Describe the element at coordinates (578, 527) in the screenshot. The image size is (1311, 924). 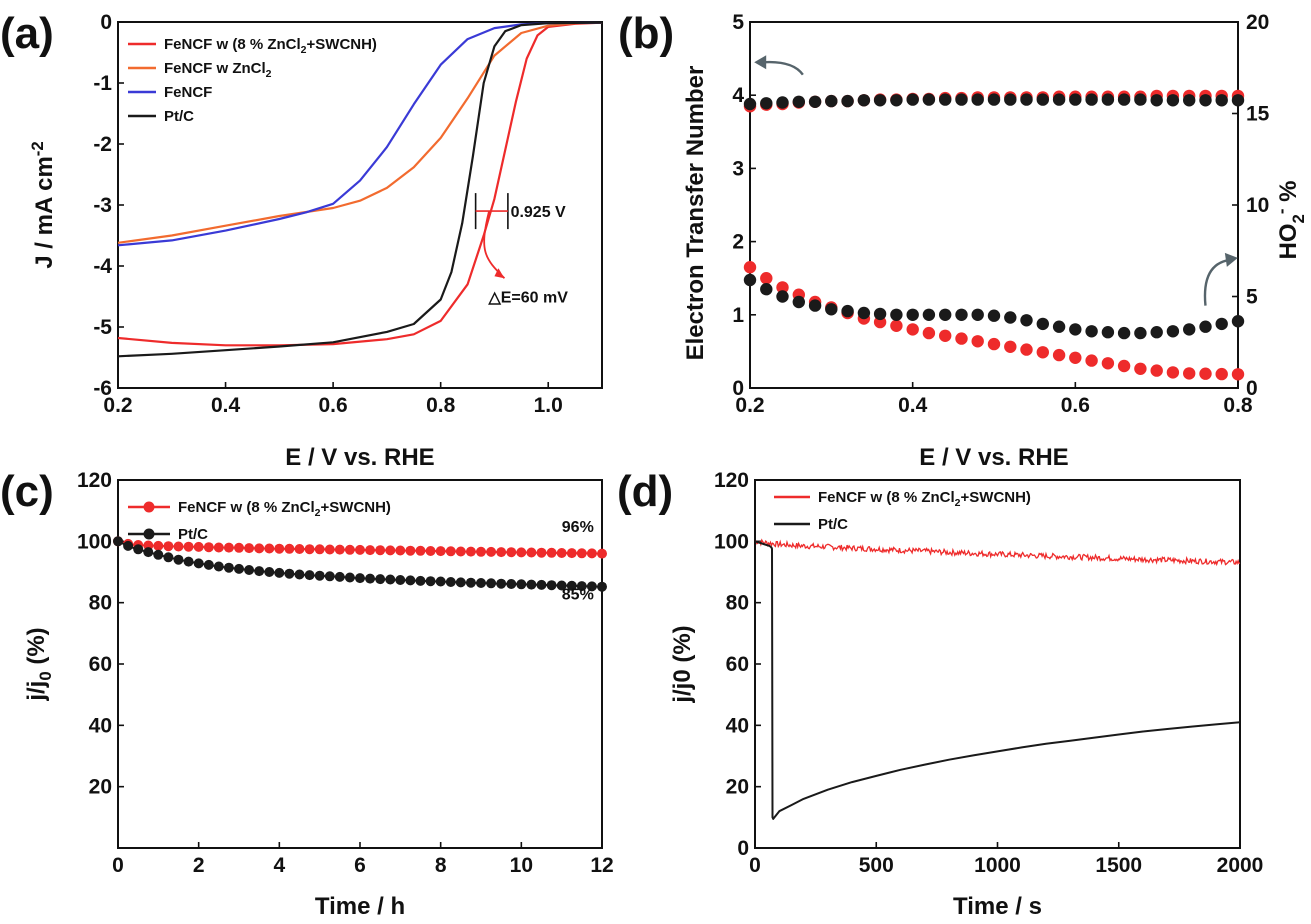
I see `retention-label: 96%` at that location.